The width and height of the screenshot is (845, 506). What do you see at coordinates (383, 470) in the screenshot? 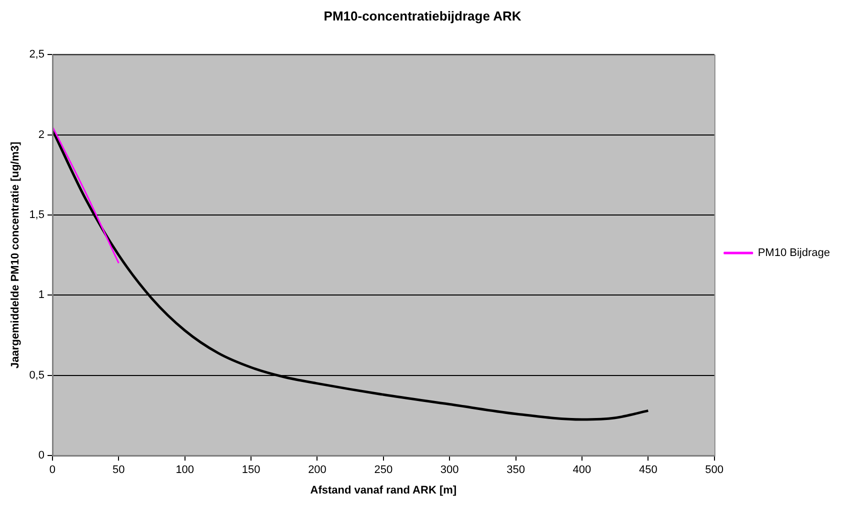
I see `x-tick-label: 250` at bounding box center [383, 470].